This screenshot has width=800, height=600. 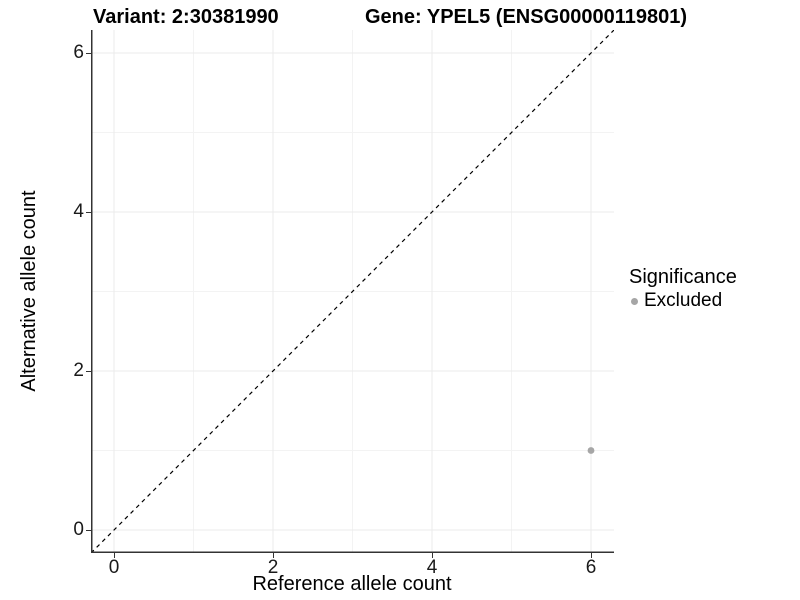 I want to click on legend-title: Significance, so click(x=683, y=277).